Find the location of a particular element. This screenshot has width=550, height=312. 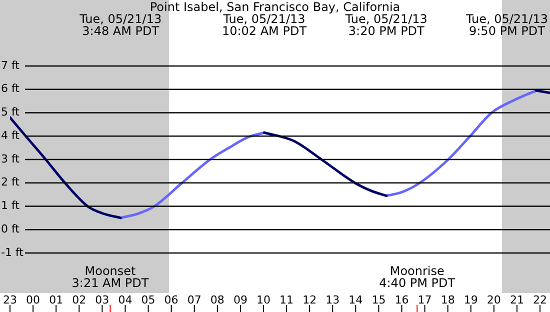

text: Tue, 05/21/13 3:20 PM PDT is located at coordinates (386, 25).